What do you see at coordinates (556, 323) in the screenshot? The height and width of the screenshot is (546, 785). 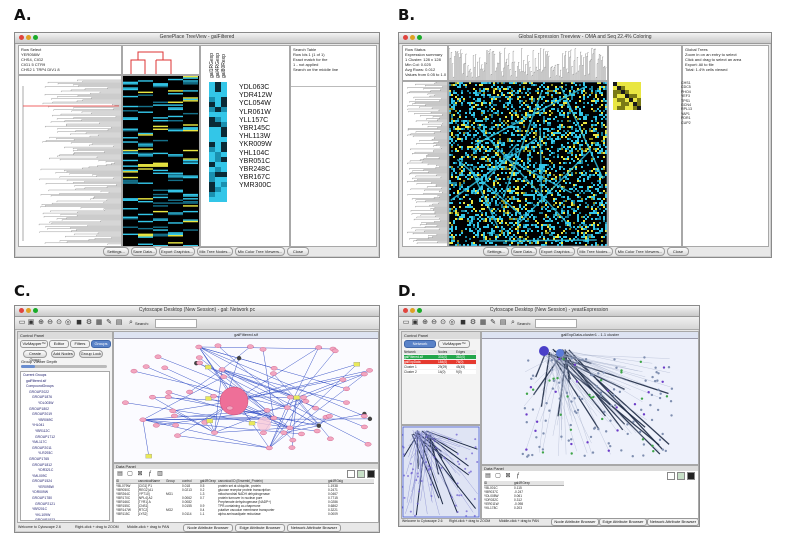 I see `search-input` at bounding box center [556, 323].